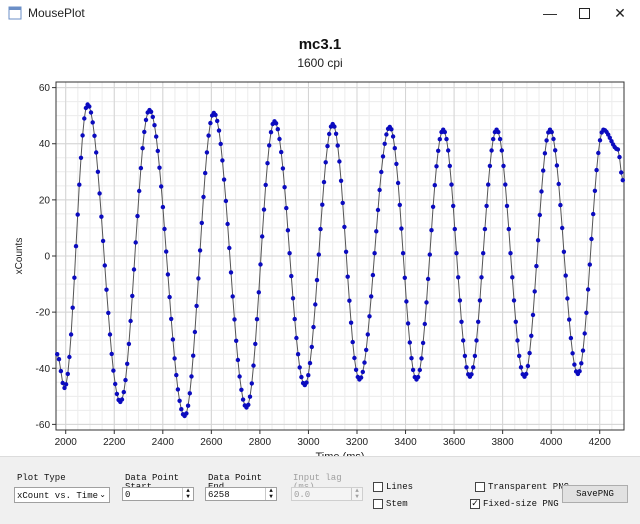 This screenshot has height=524, width=640. I want to click on data-point-start-input: 0 ▲ ▼, so click(158, 494).